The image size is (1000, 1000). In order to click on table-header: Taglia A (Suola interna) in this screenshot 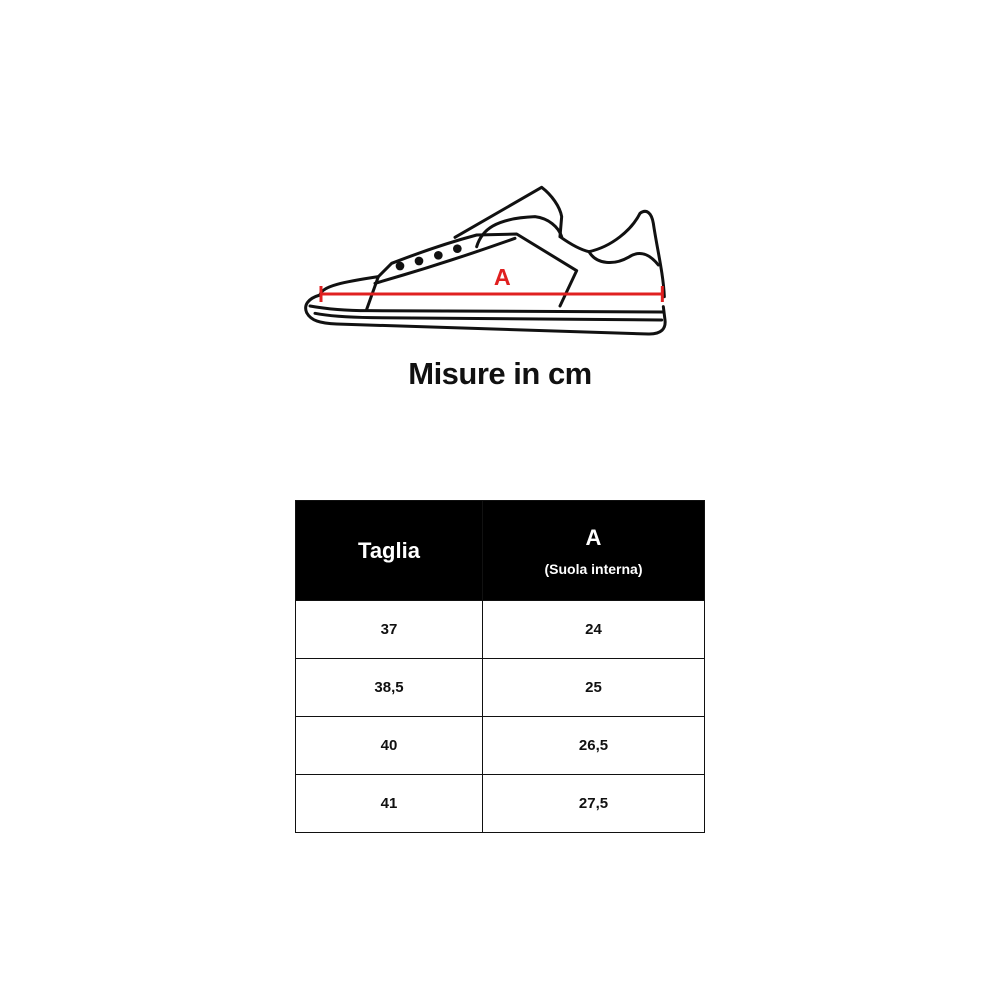, I will do `click(500, 550)`.